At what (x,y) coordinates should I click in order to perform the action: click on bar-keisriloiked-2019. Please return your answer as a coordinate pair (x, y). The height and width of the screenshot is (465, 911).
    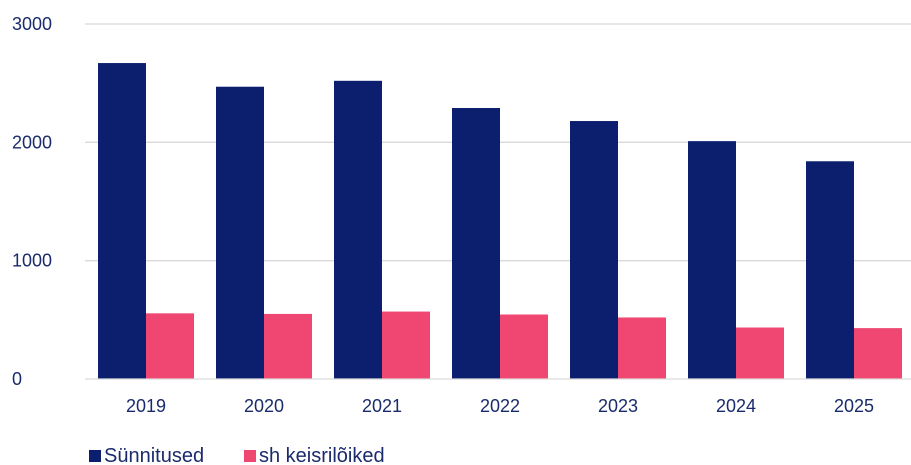
    Looking at the image, I should click on (170, 346).